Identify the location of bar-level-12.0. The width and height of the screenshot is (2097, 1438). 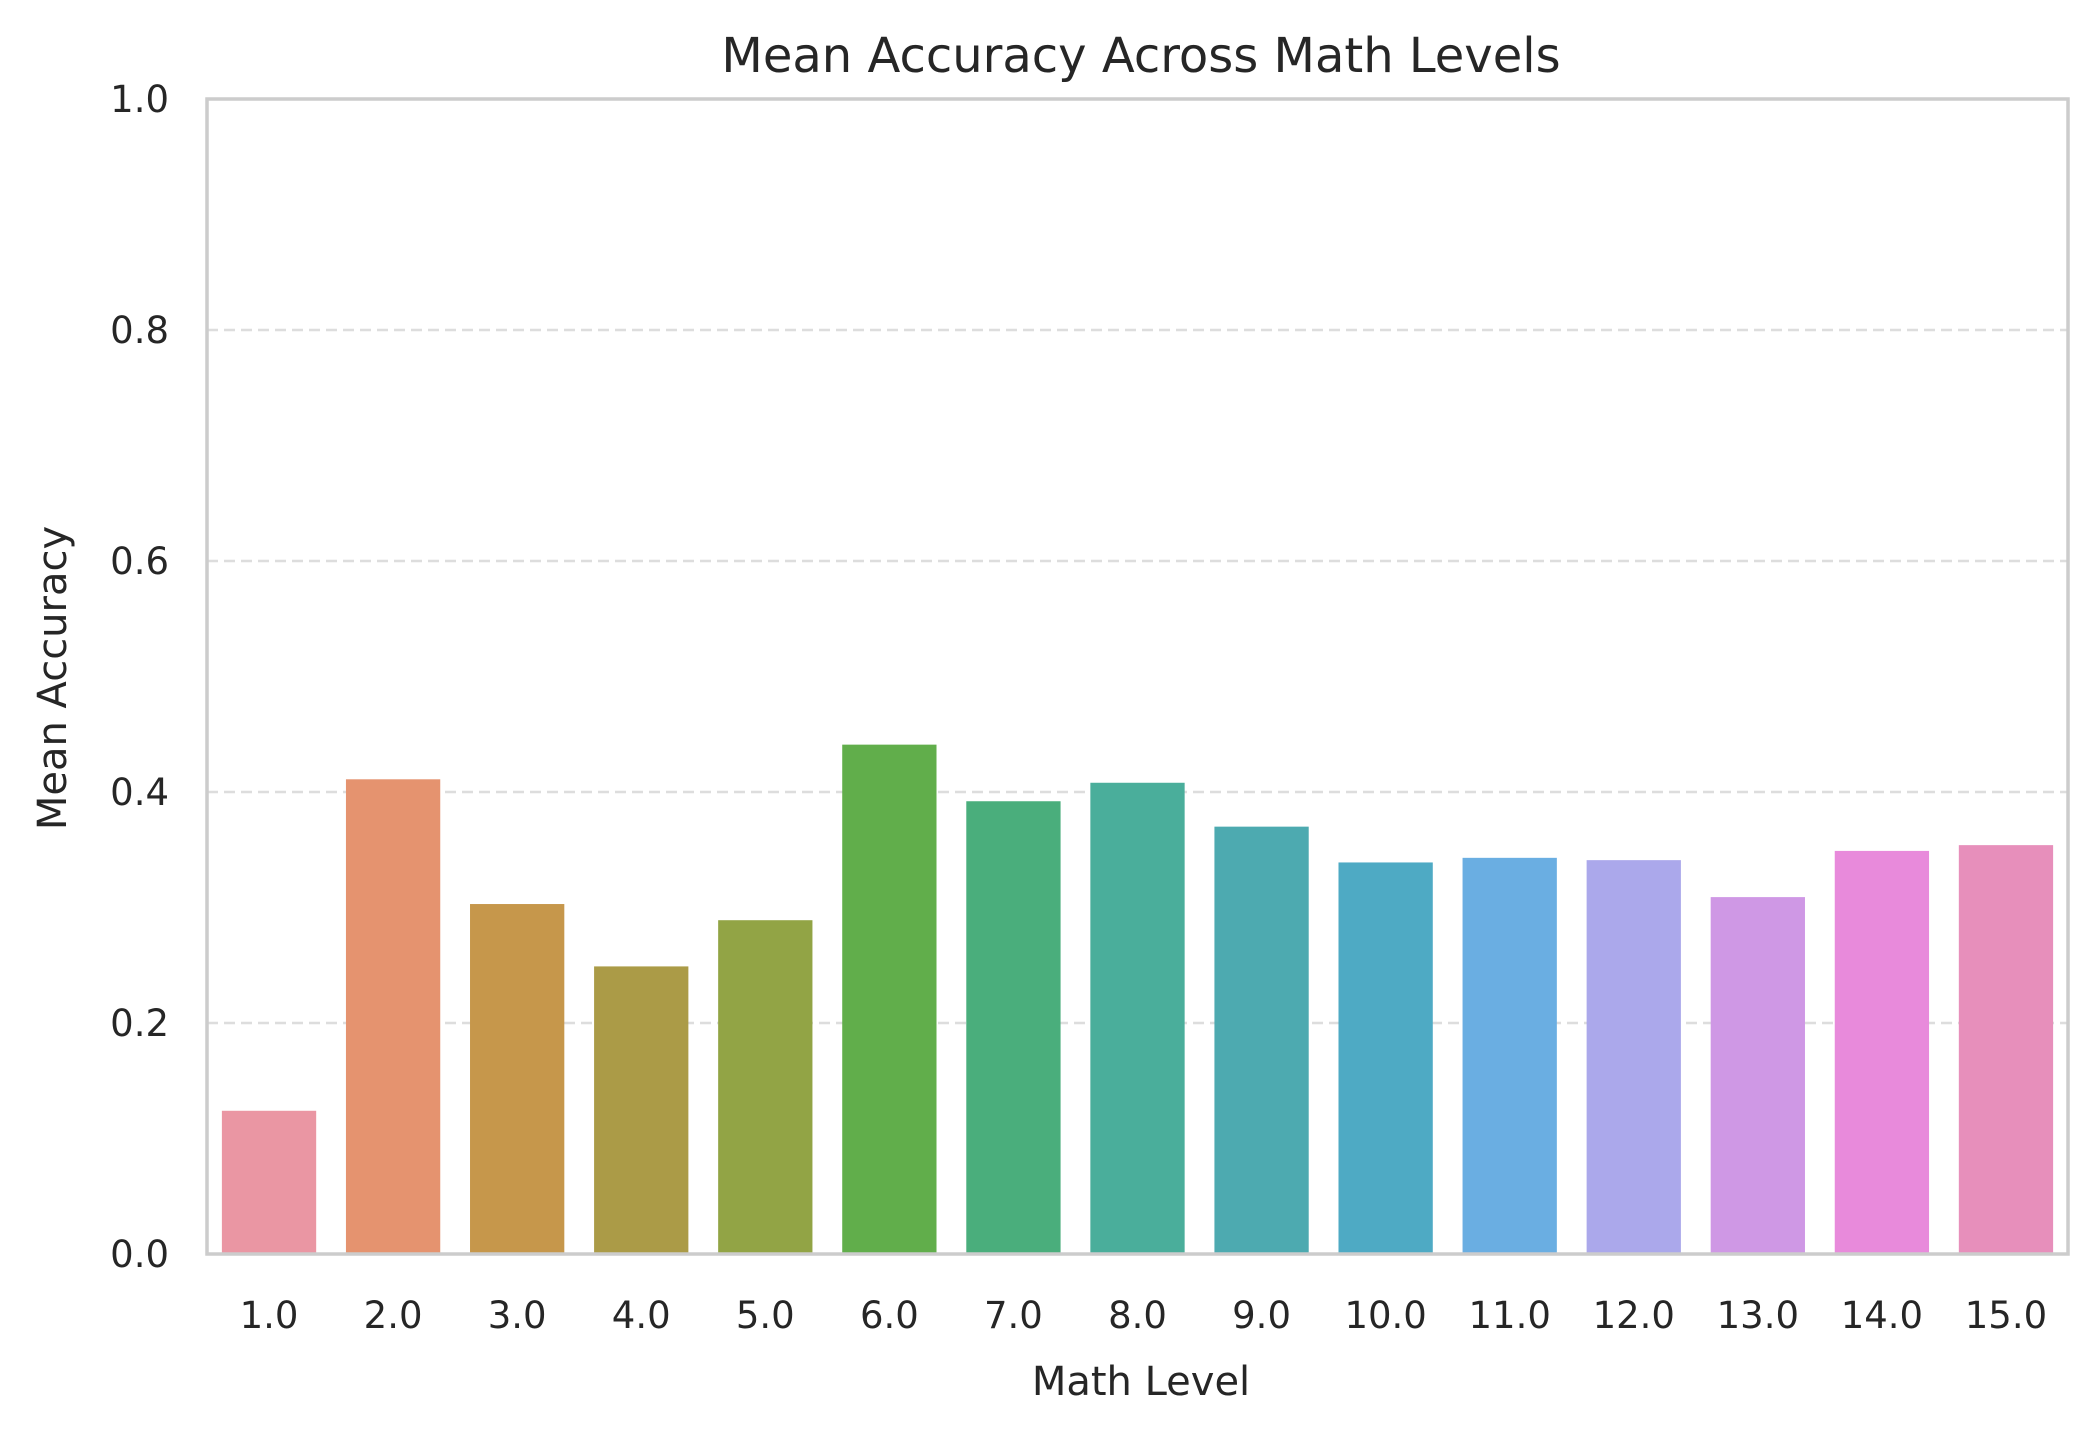
(1633, 1057).